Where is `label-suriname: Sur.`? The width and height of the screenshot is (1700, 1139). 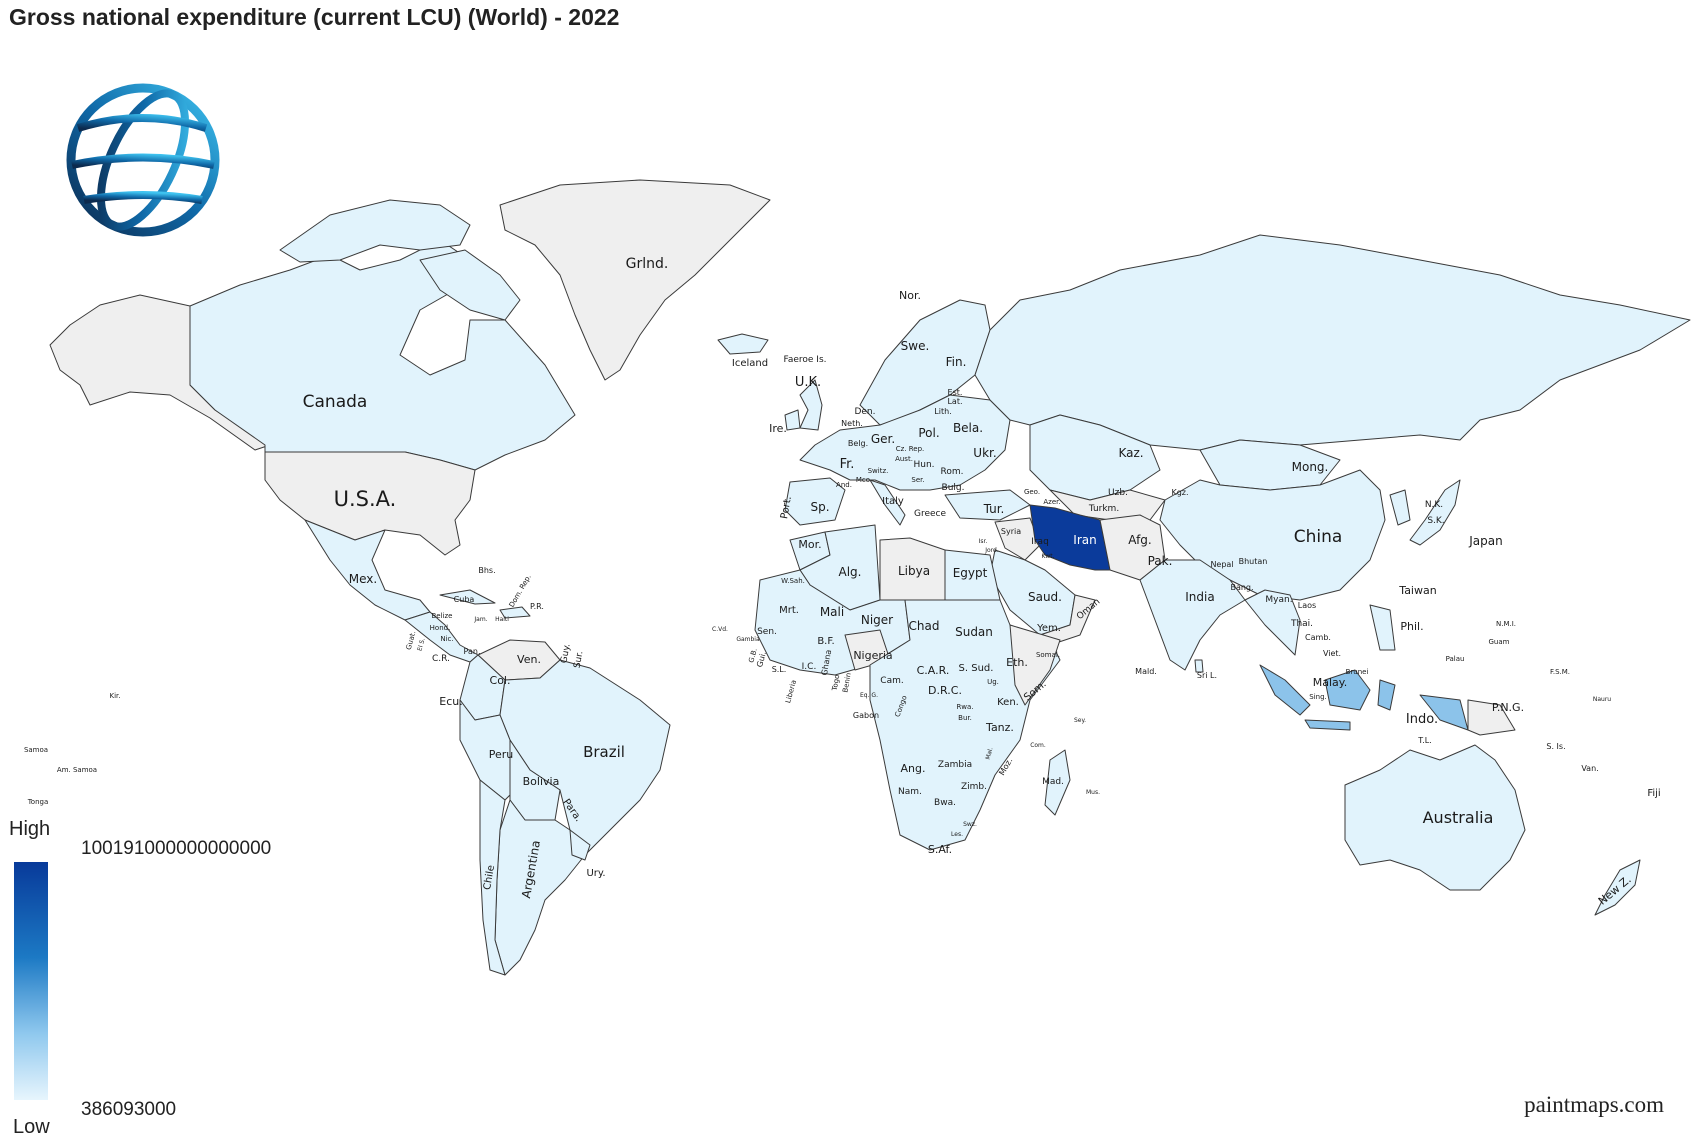
label-suriname: Sur. is located at coordinates (579, 659).